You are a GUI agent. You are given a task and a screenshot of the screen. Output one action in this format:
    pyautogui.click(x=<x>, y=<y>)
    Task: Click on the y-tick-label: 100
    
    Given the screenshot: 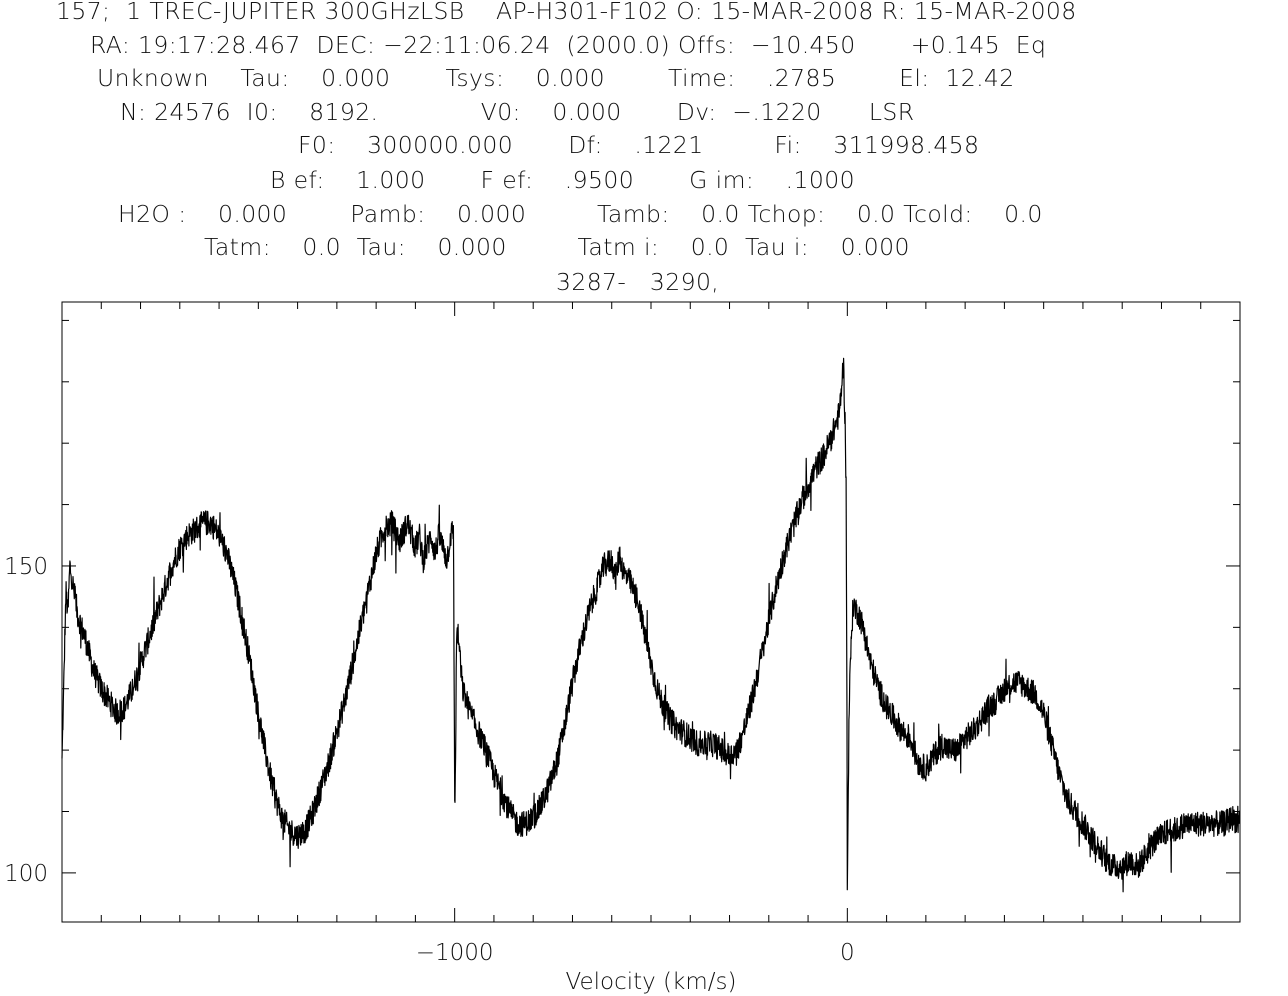 What is the action you would take?
    pyautogui.click(x=26, y=874)
    